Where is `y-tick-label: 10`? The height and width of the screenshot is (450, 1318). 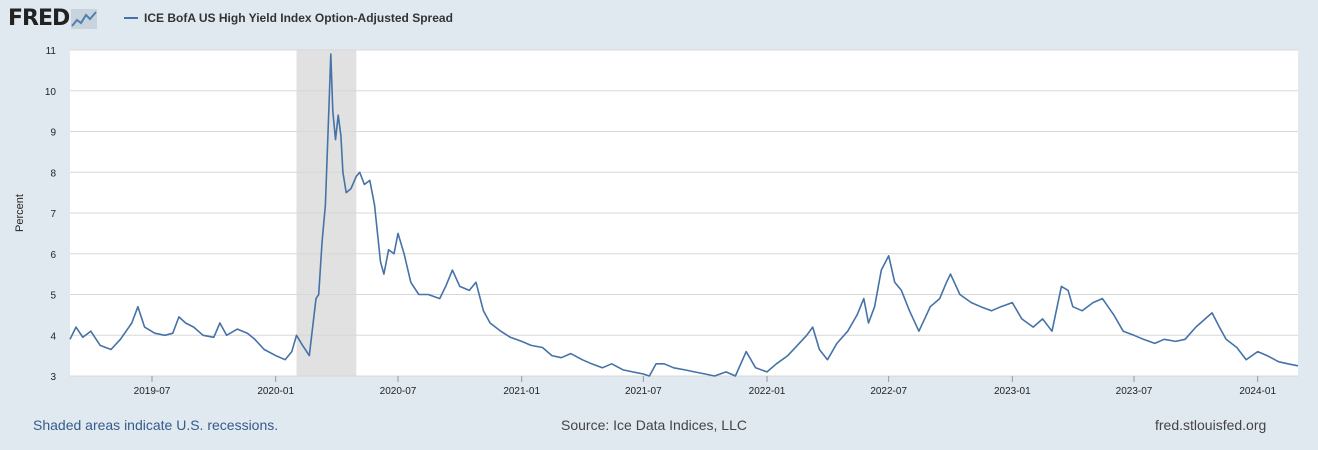 y-tick-label: 10 is located at coordinates (51, 92).